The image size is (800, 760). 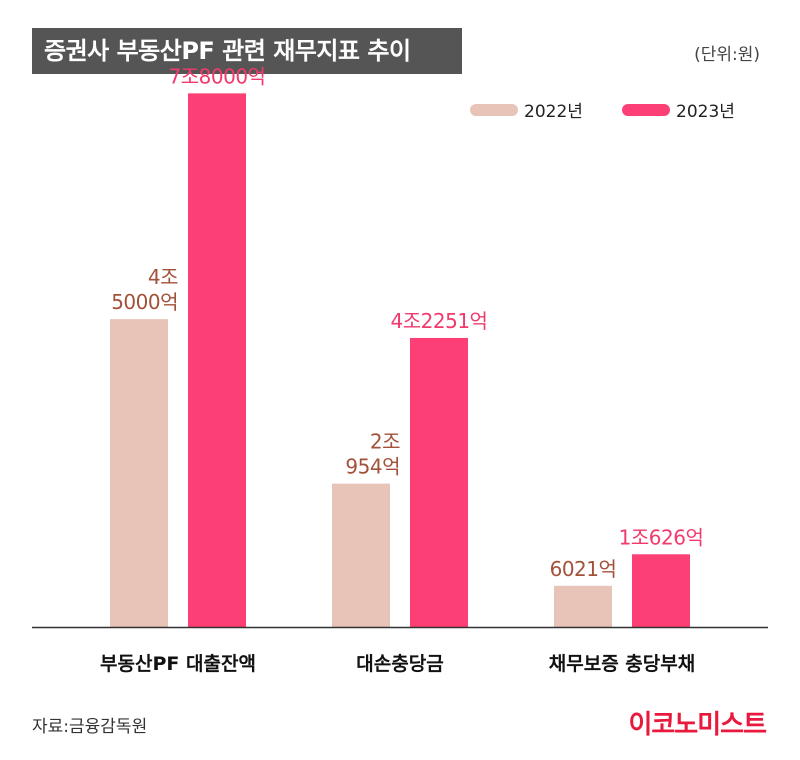 I want to click on data-label-0-1-0: 2조, so click(x=385, y=442).